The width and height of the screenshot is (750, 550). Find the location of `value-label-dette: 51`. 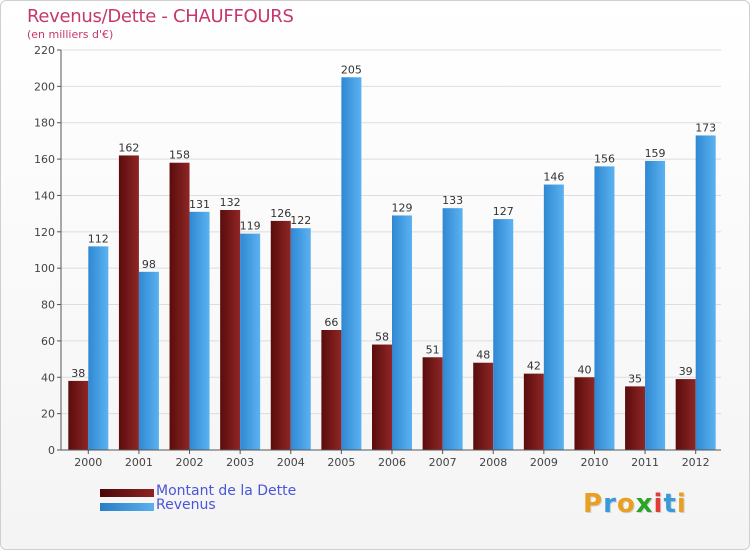

value-label-dette: 51 is located at coordinates (433, 349).